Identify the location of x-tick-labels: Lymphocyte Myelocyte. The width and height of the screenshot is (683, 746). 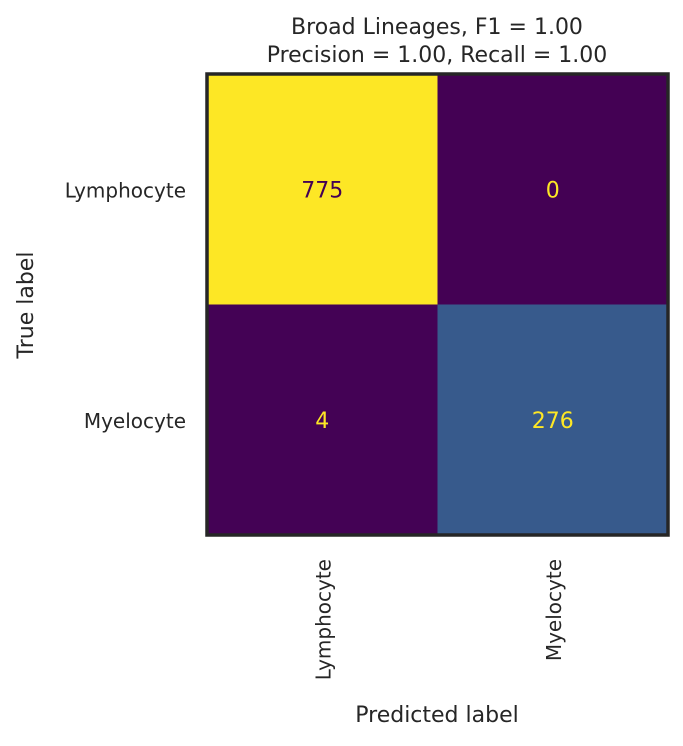
(438, 619).